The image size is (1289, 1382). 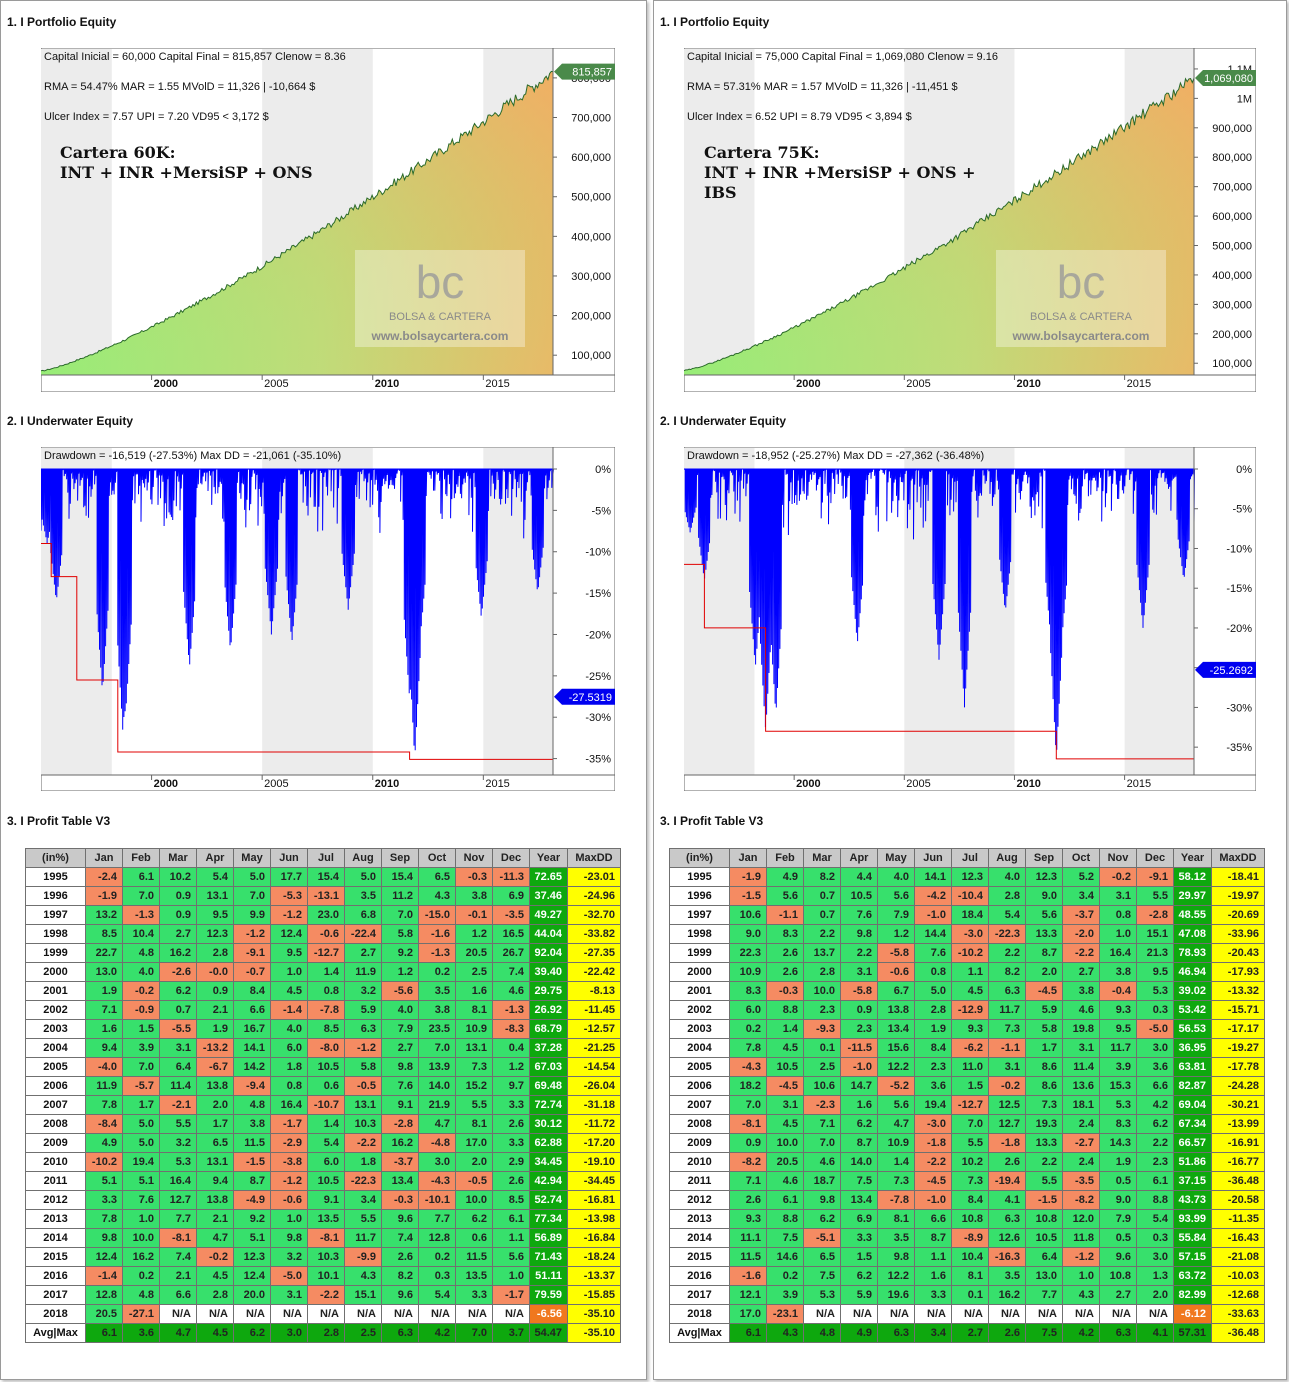 I want to click on month-return-cell: 8.2, so click(x=822, y=877).